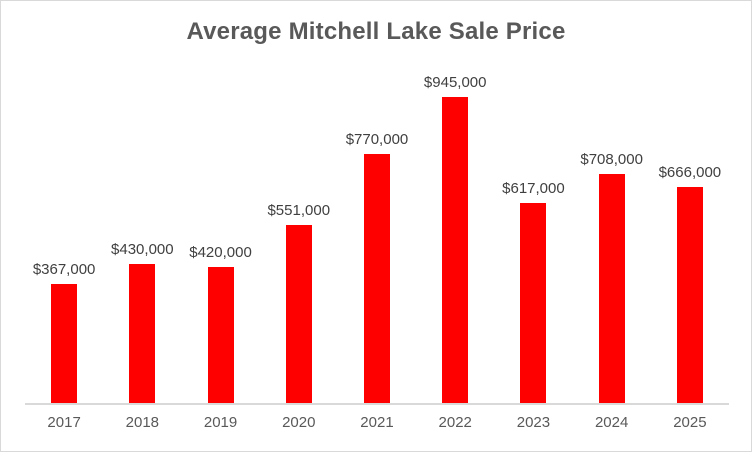 This screenshot has height=452, width=752. What do you see at coordinates (611, 288) in the screenshot?
I see `bar-2024` at bounding box center [611, 288].